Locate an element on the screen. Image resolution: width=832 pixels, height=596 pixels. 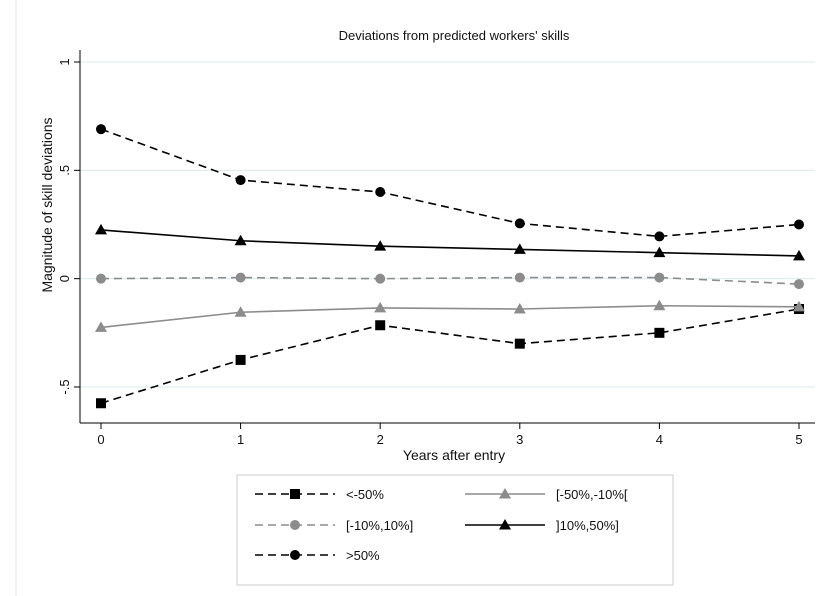
x-tick-label: 2 is located at coordinates (380, 439).